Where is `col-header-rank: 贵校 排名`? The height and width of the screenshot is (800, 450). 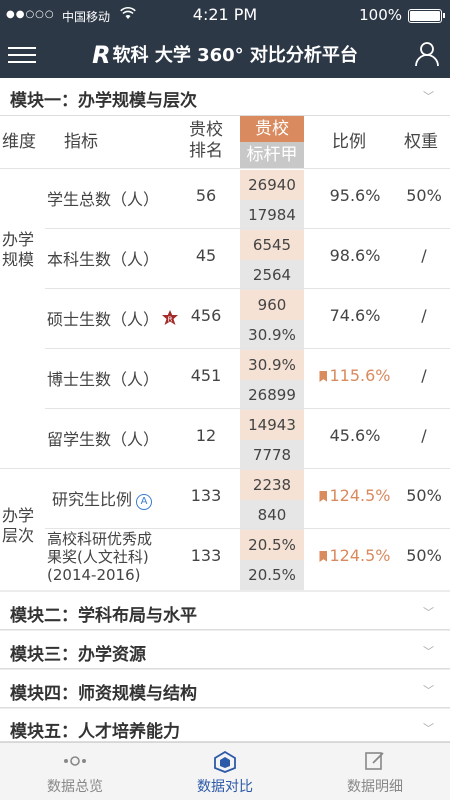
col-header-rank: 贵校 排名 is located at coordinates (206, 141).